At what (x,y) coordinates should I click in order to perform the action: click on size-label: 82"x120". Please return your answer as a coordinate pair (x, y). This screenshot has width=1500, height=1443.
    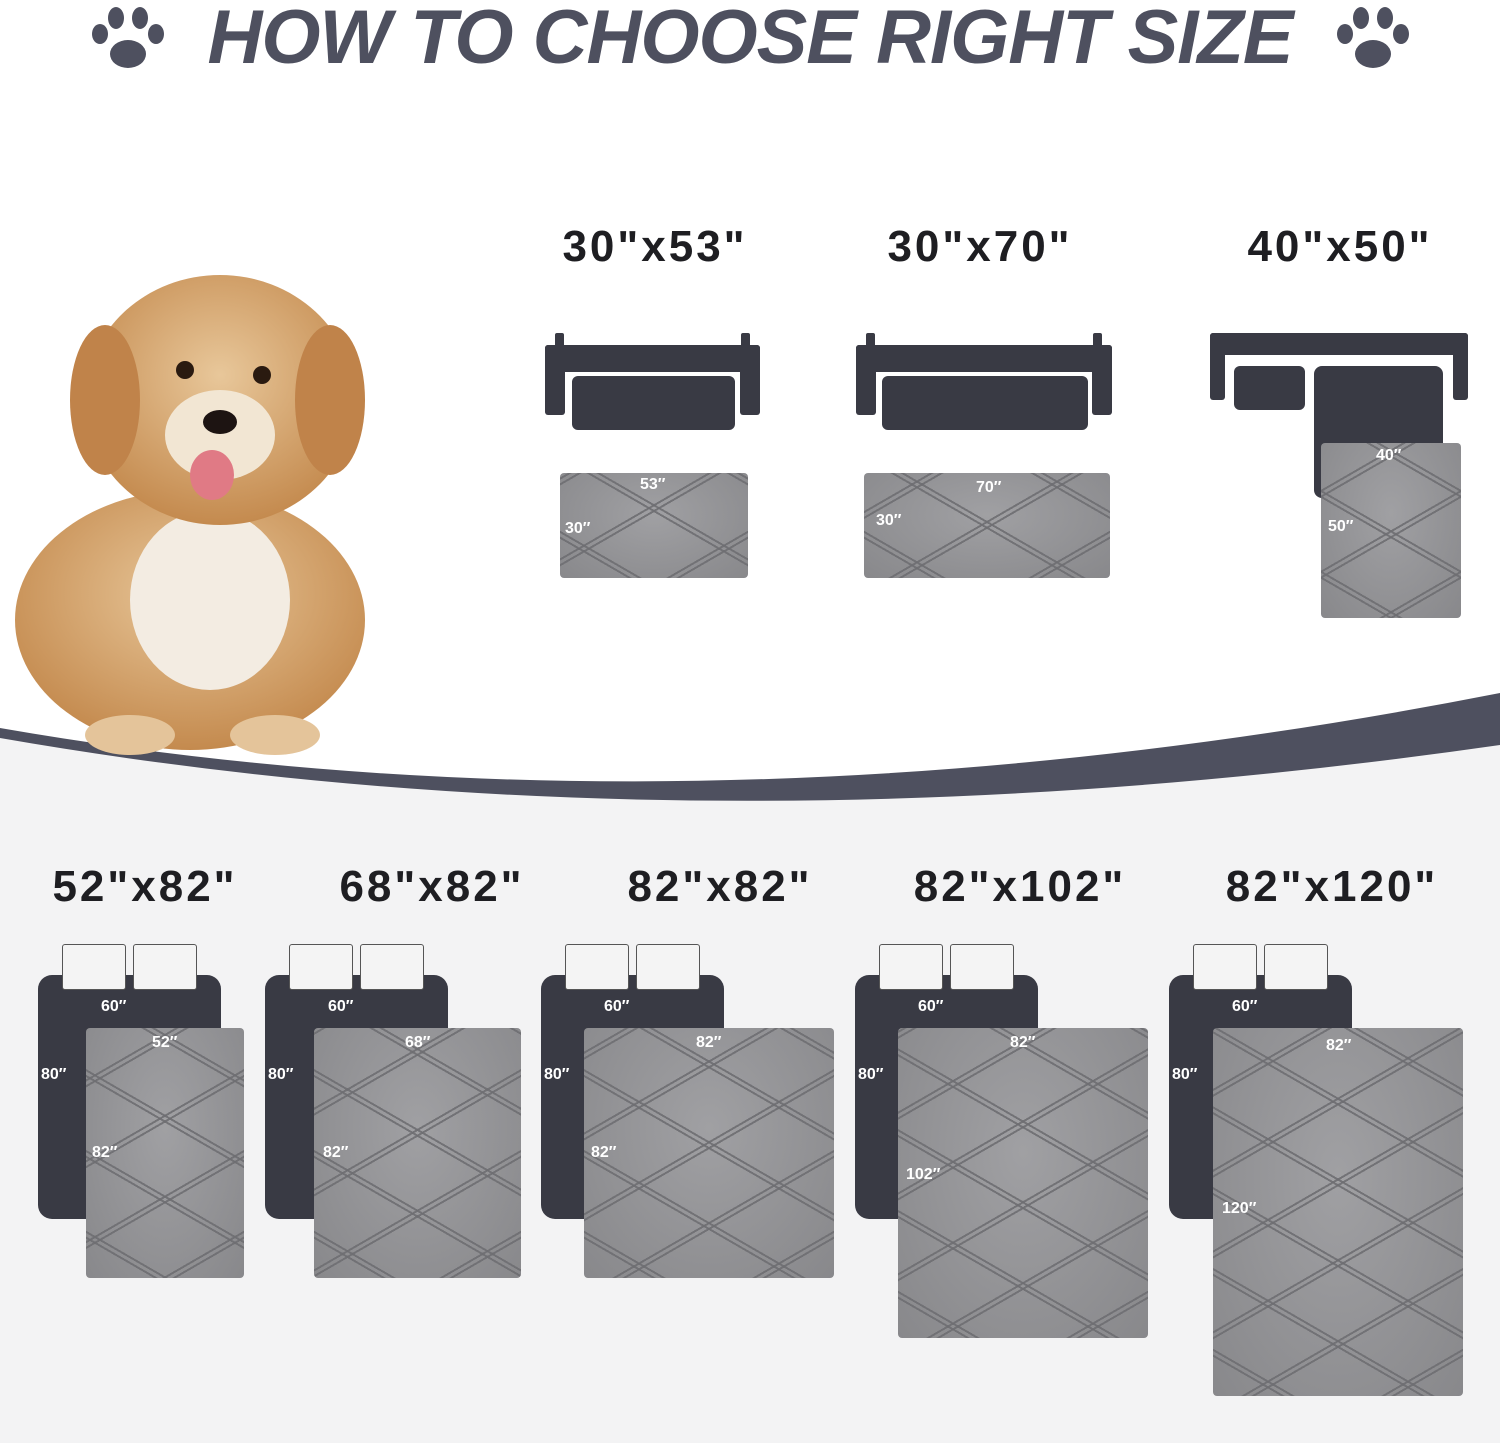
    Looking at the image, I should click on (1332, 886).